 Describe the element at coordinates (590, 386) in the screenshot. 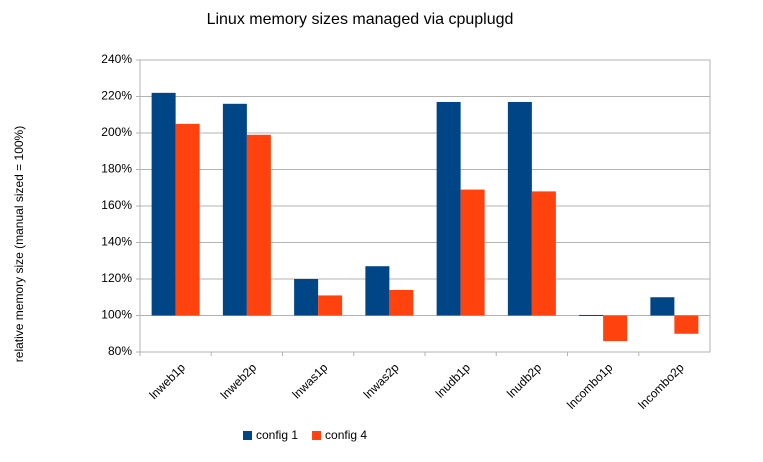

I see `x-tick-label: lncombo1p` at that location.